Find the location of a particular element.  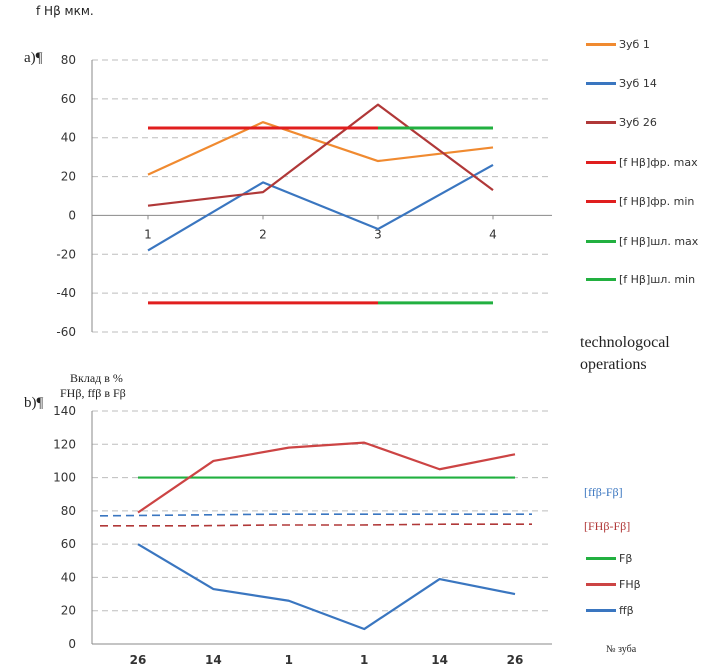

chart-a-ylabel: f Hβ мкм. is located at coordinates (65, 11).